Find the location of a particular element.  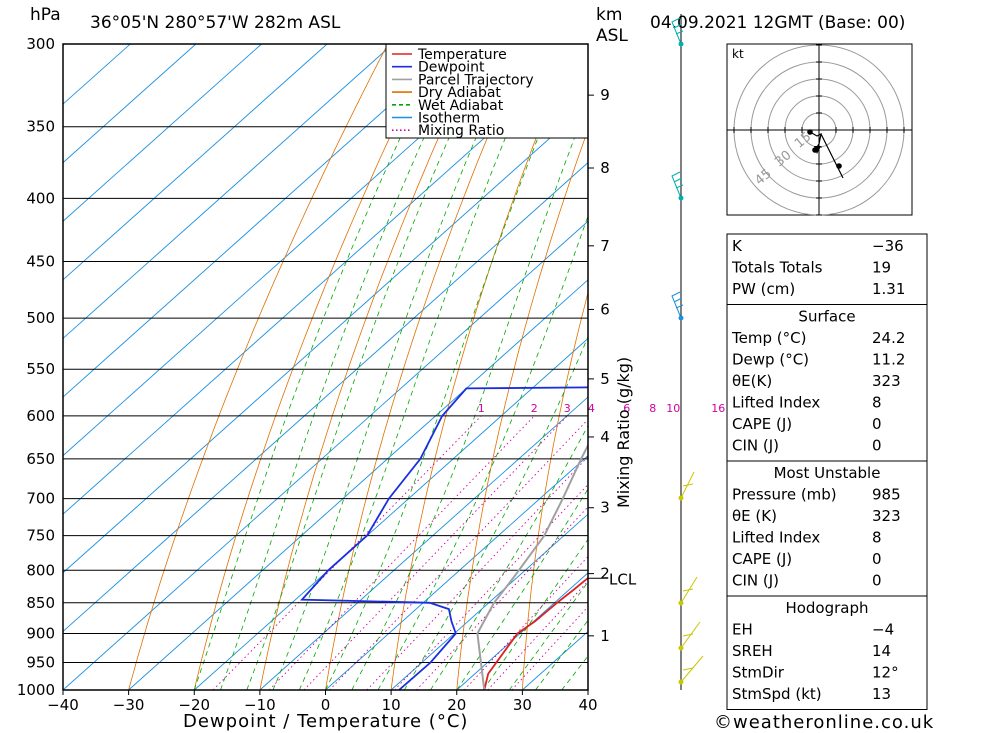

pressure-tick-label: 450 is located at coordinates (40, 262).